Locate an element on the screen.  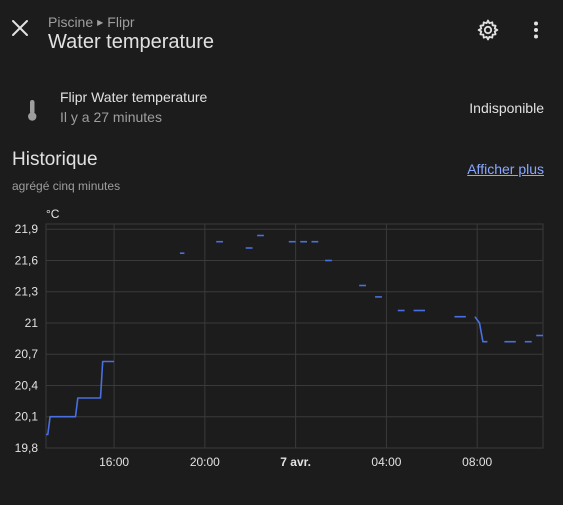
y-tick-label: 20,1 is located at coordinates (27, 417).